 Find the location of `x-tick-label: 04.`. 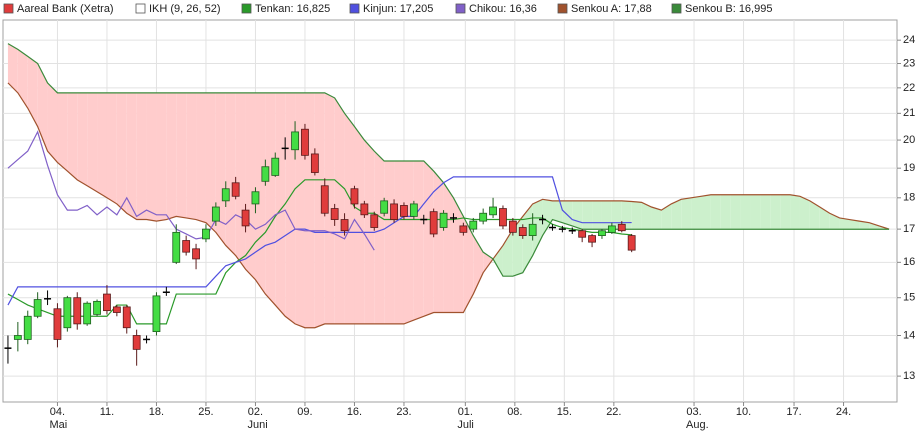

x-tick-label: 04. is located at coordinates (57, 412).